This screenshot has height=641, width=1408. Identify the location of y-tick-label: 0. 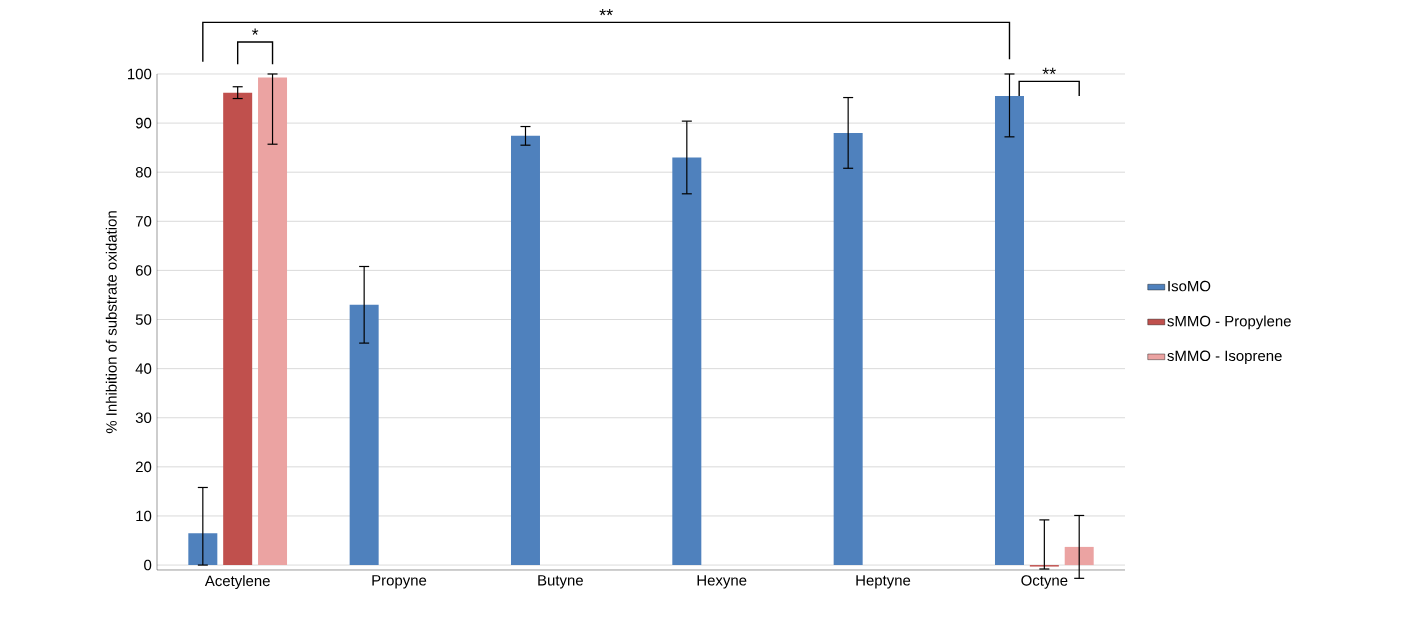
(148, 565).